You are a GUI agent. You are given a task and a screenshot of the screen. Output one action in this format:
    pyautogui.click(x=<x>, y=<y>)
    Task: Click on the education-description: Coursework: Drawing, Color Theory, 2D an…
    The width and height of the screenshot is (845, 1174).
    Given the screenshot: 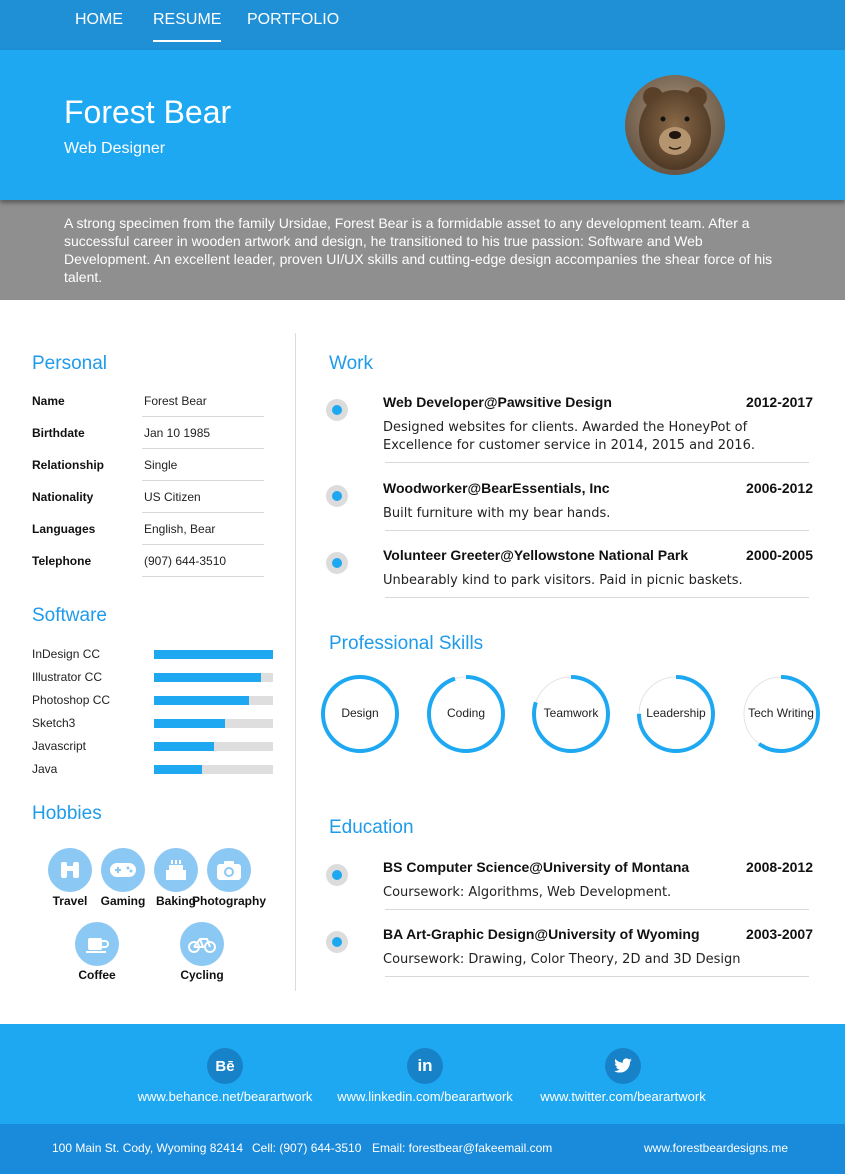 What is the action you would take?
    pyautogui.click(x=562, y=959)
    